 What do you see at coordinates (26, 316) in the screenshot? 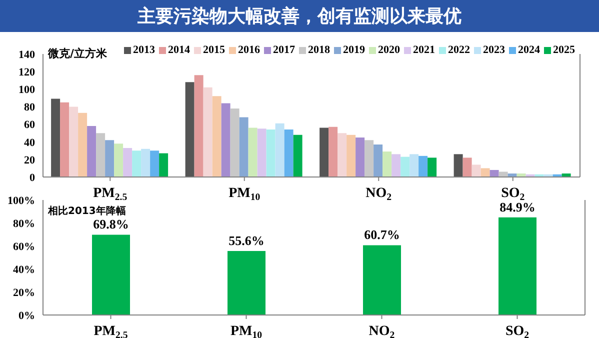
I see `y-tick-label: 0%` at bounding box center [26, 316].